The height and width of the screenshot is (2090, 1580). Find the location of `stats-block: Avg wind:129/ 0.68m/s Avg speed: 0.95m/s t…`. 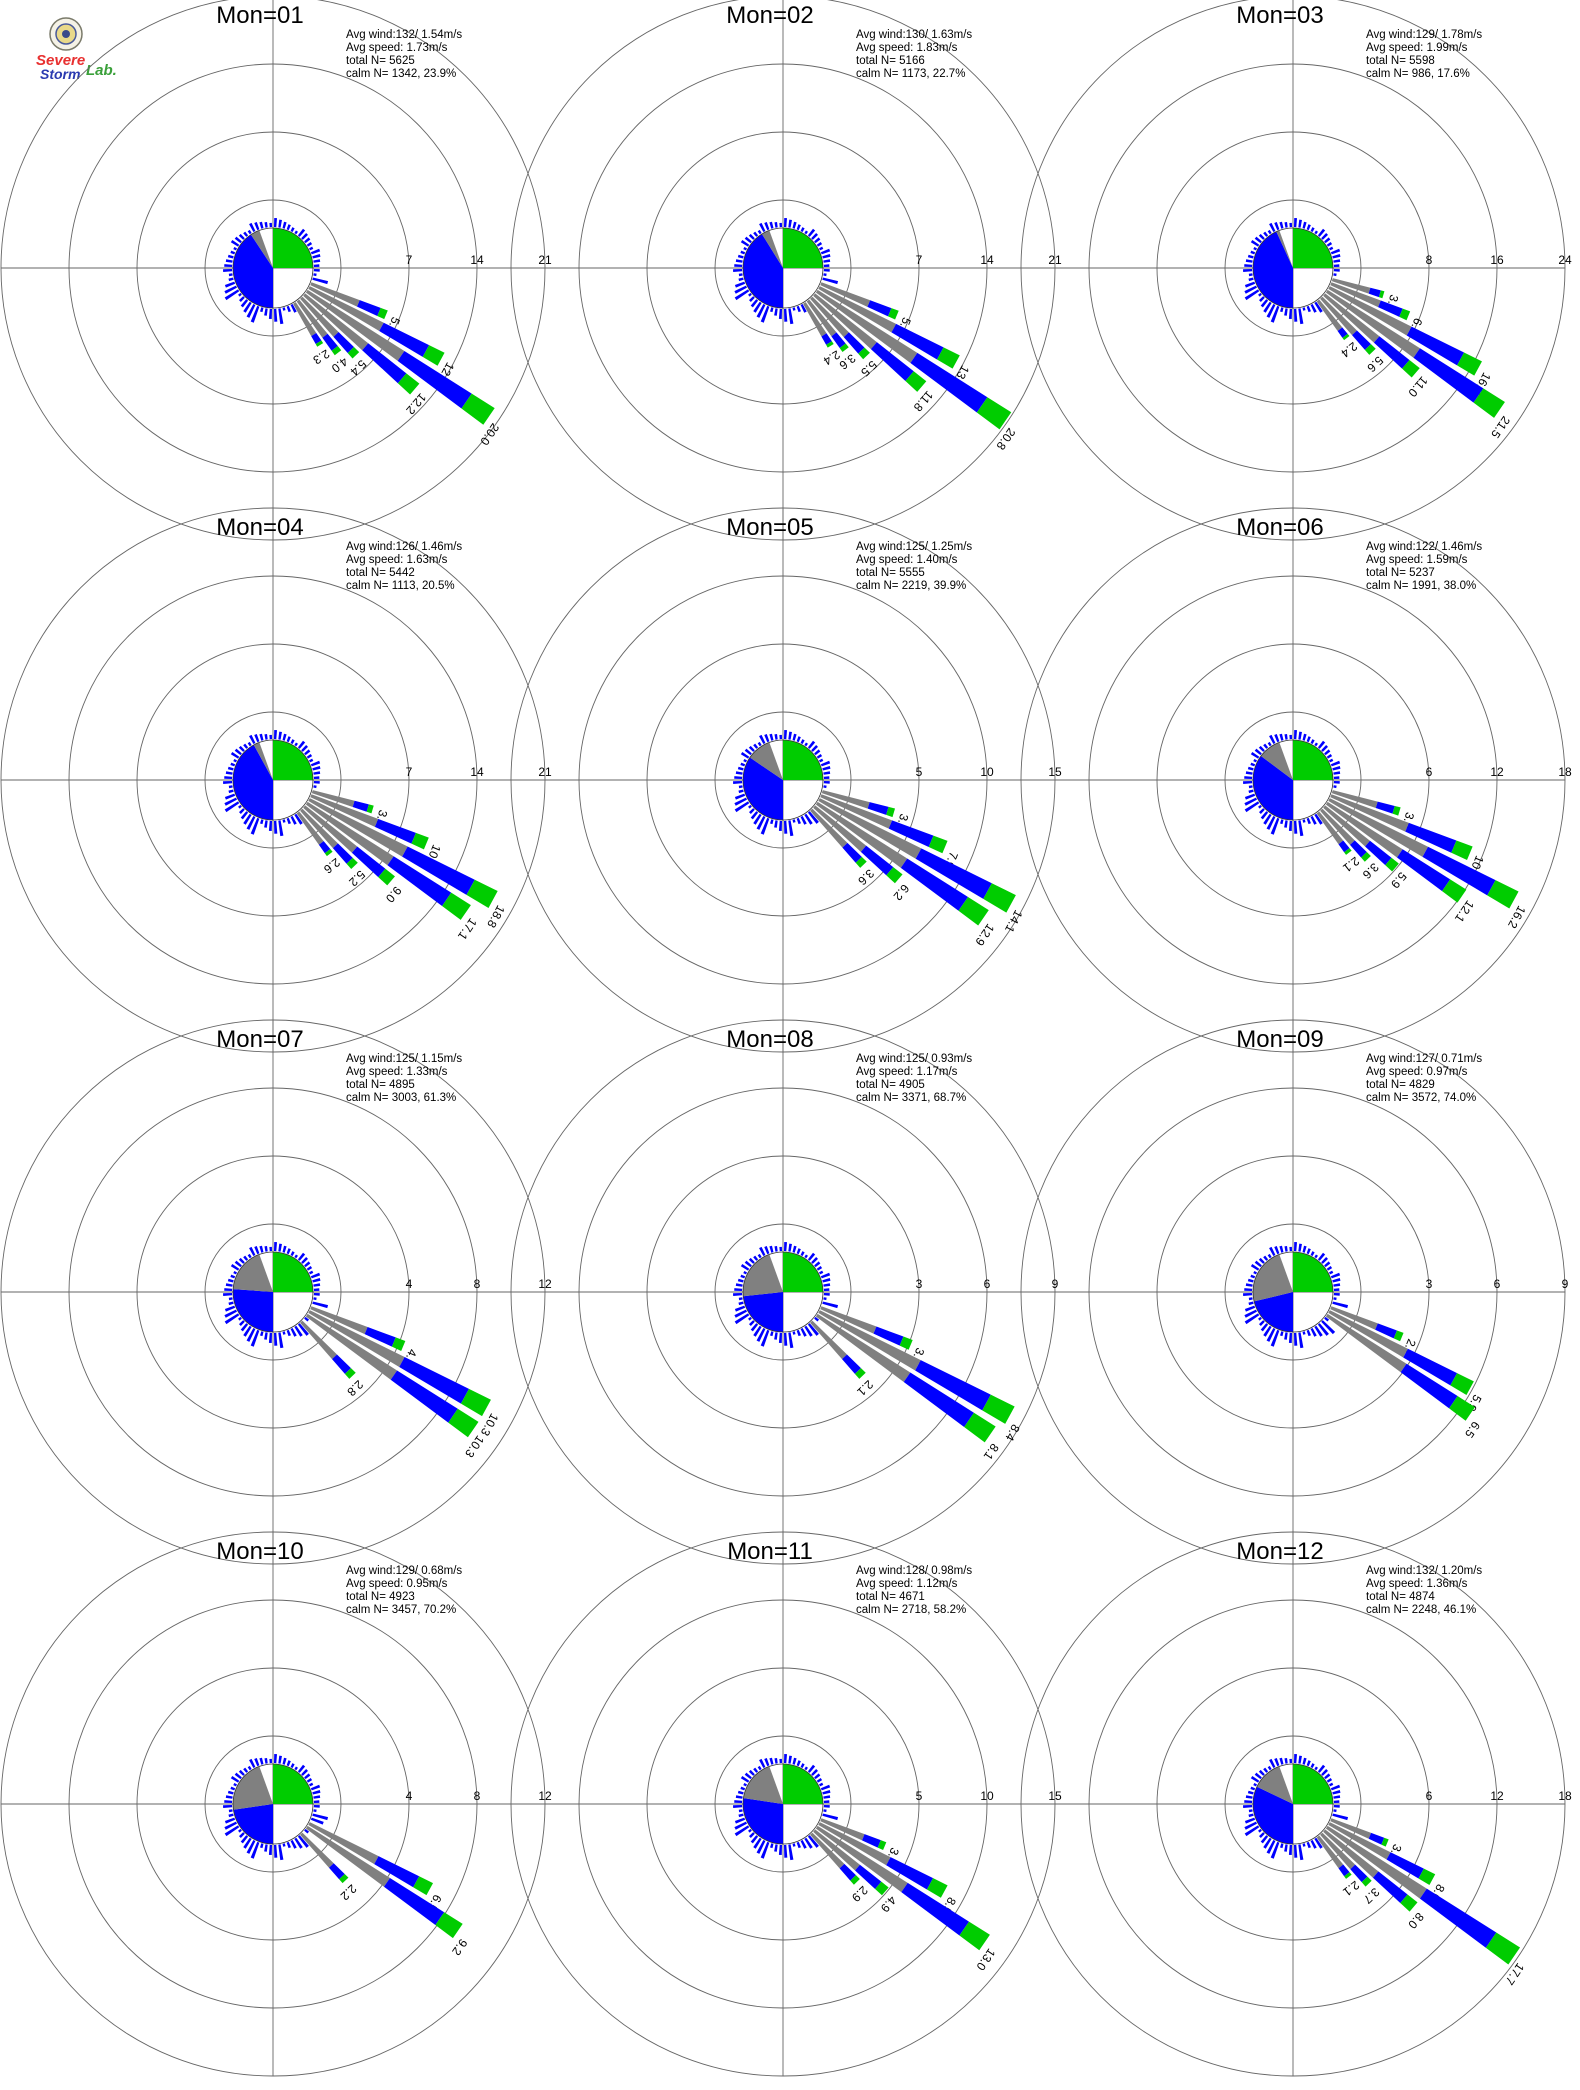

stats-block: Avg wind:129/ 0.68m/s Avg speed: 0.95m/s t… is located at coordinates (404, 1591).